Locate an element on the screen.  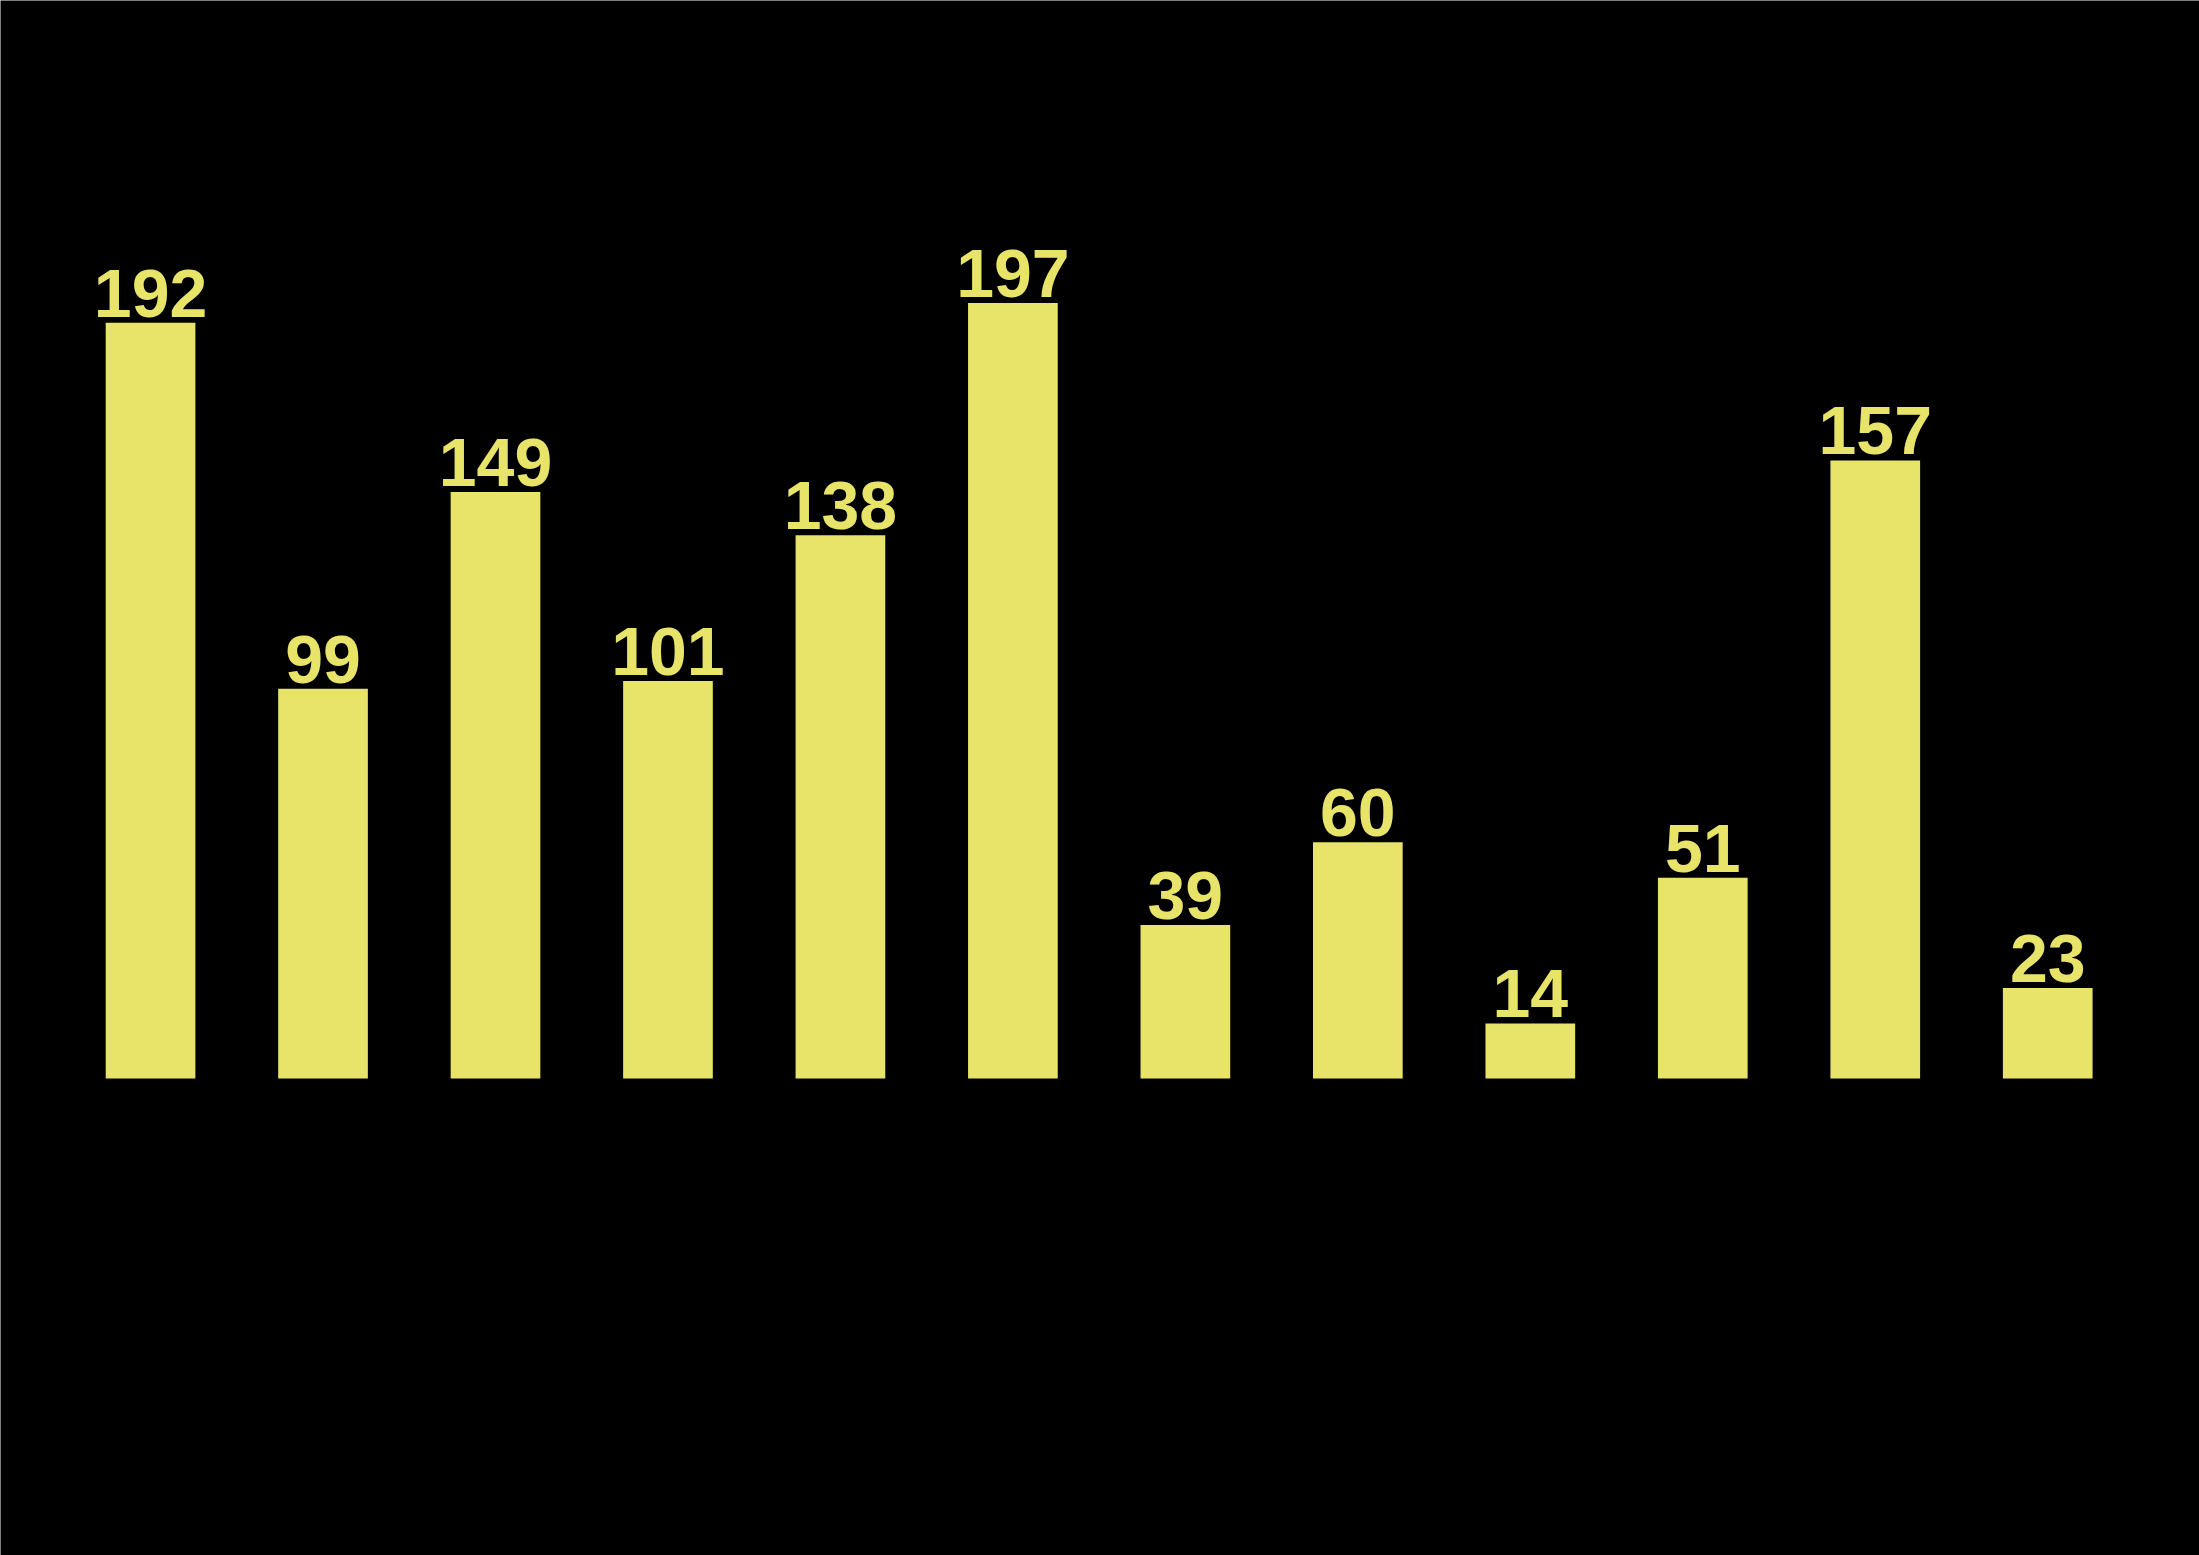
data-label: 138 is located at coordinates (840, 505).